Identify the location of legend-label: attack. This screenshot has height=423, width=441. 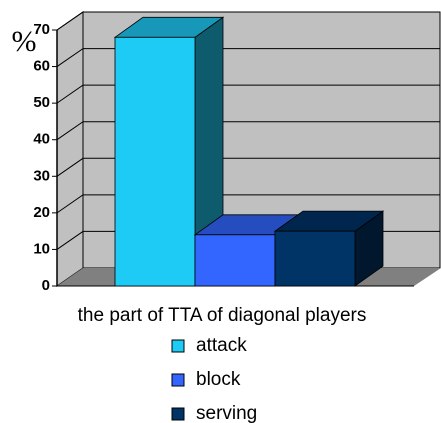
(221, 345).